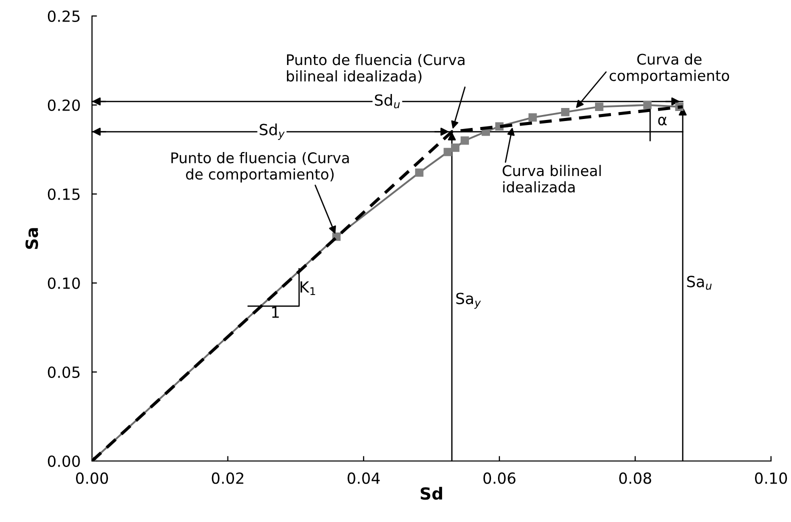 The image size is (791, 522). What do you see at coordinates (308, 288) in the screenshot?
I see `annotation: K$_{1}$` at bounding box center [308, 288].